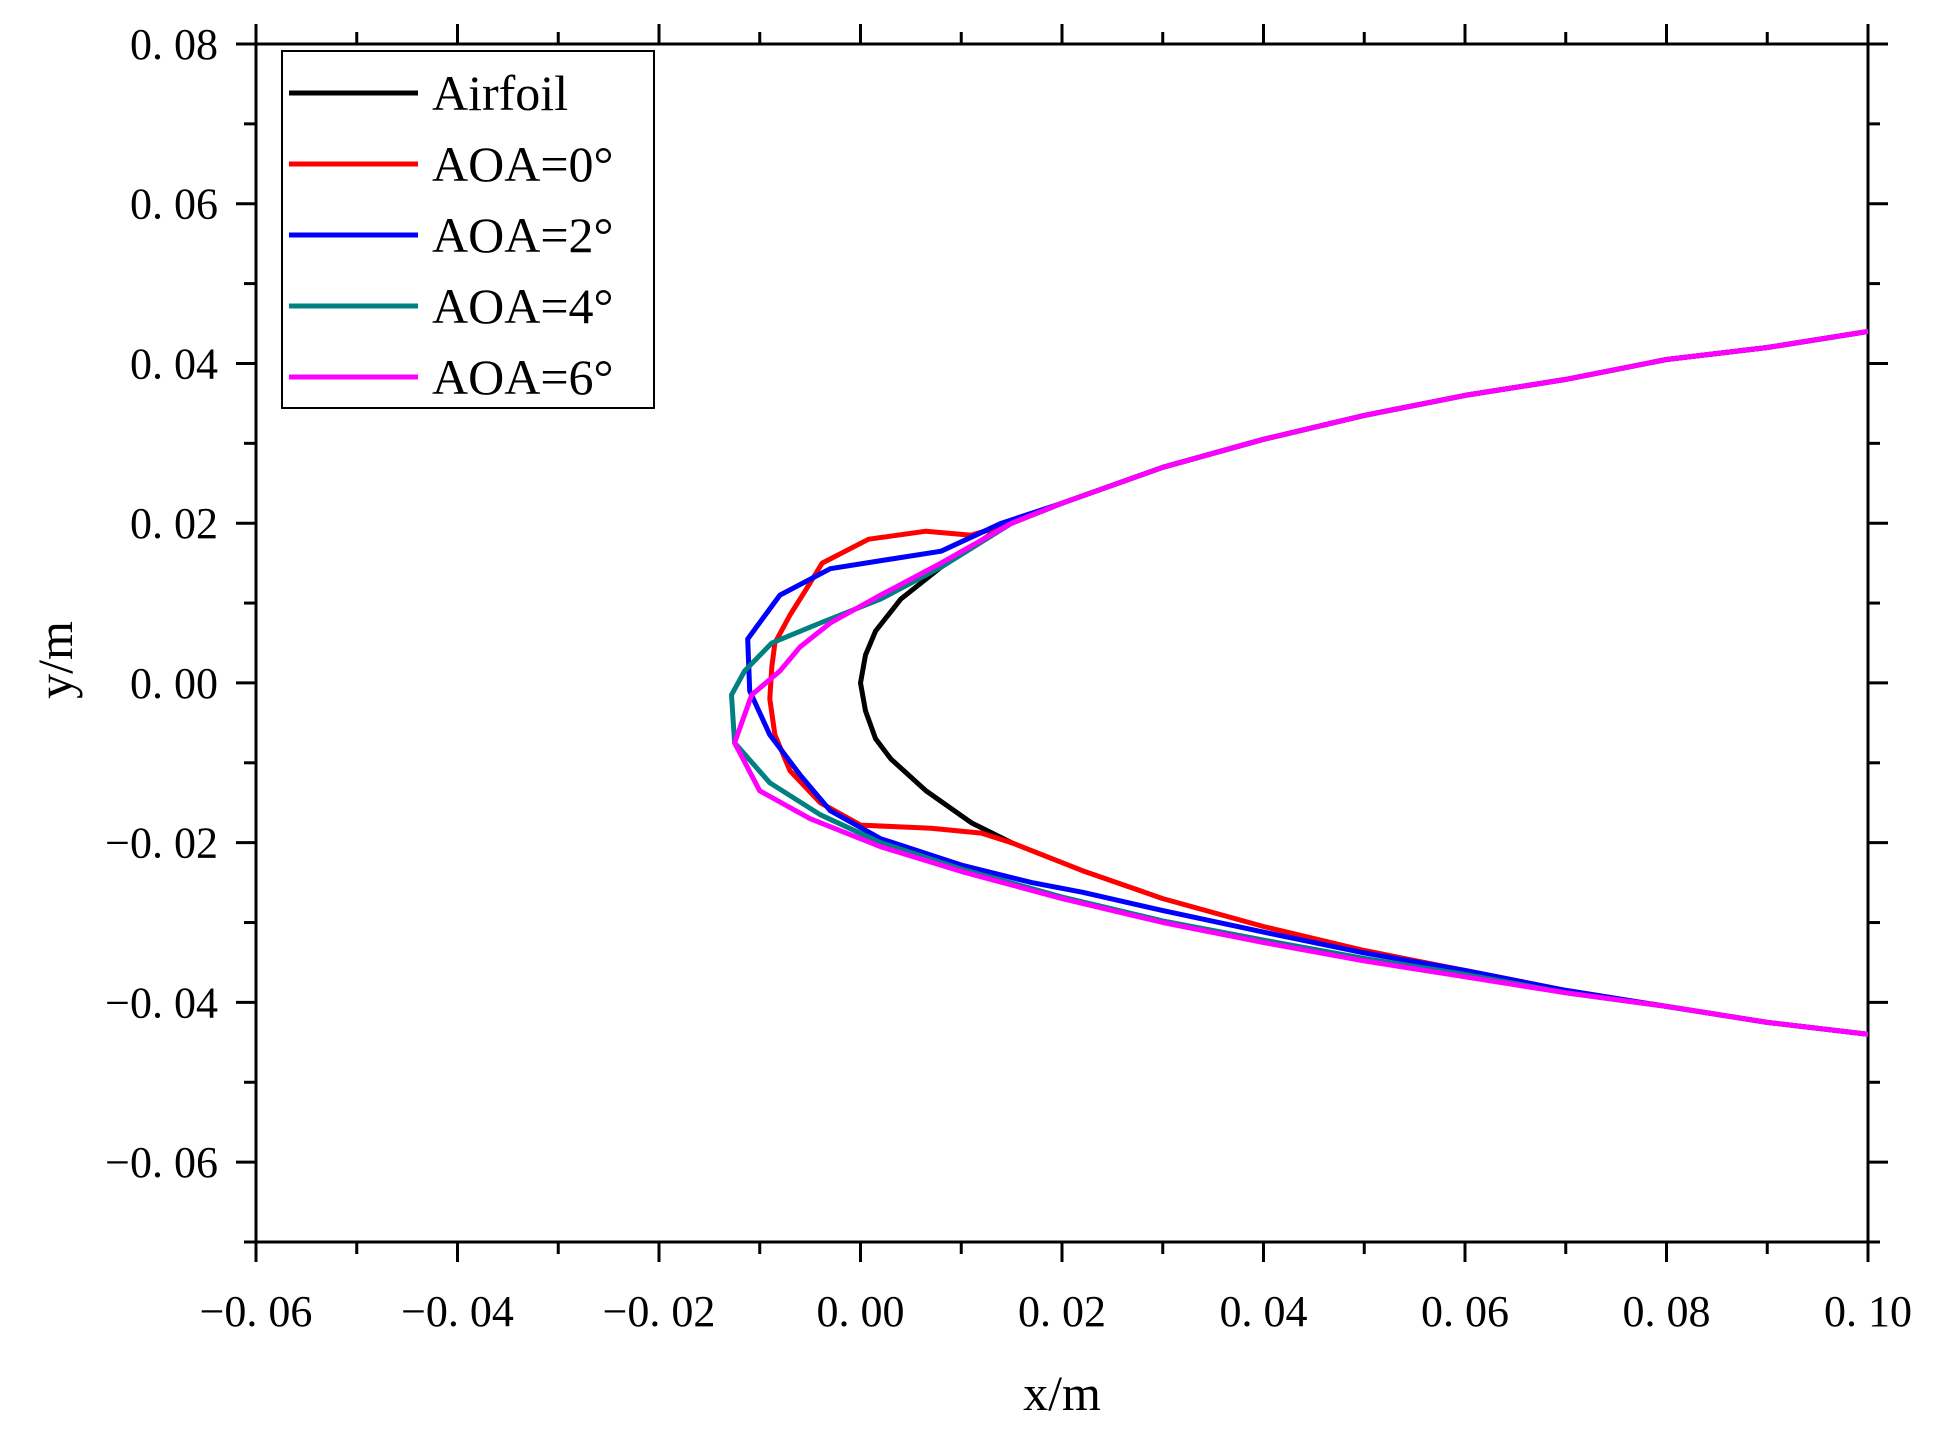  I want to click on legend: Airfoil AOA=0° AOA=2° AOA=4° AOA=6°, so click(468, 229).